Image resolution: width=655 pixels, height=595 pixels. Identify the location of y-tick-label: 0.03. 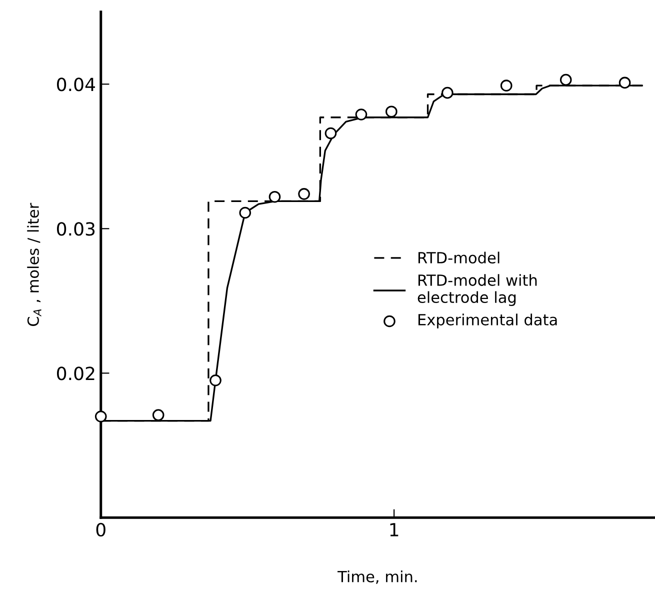
(76, 229).